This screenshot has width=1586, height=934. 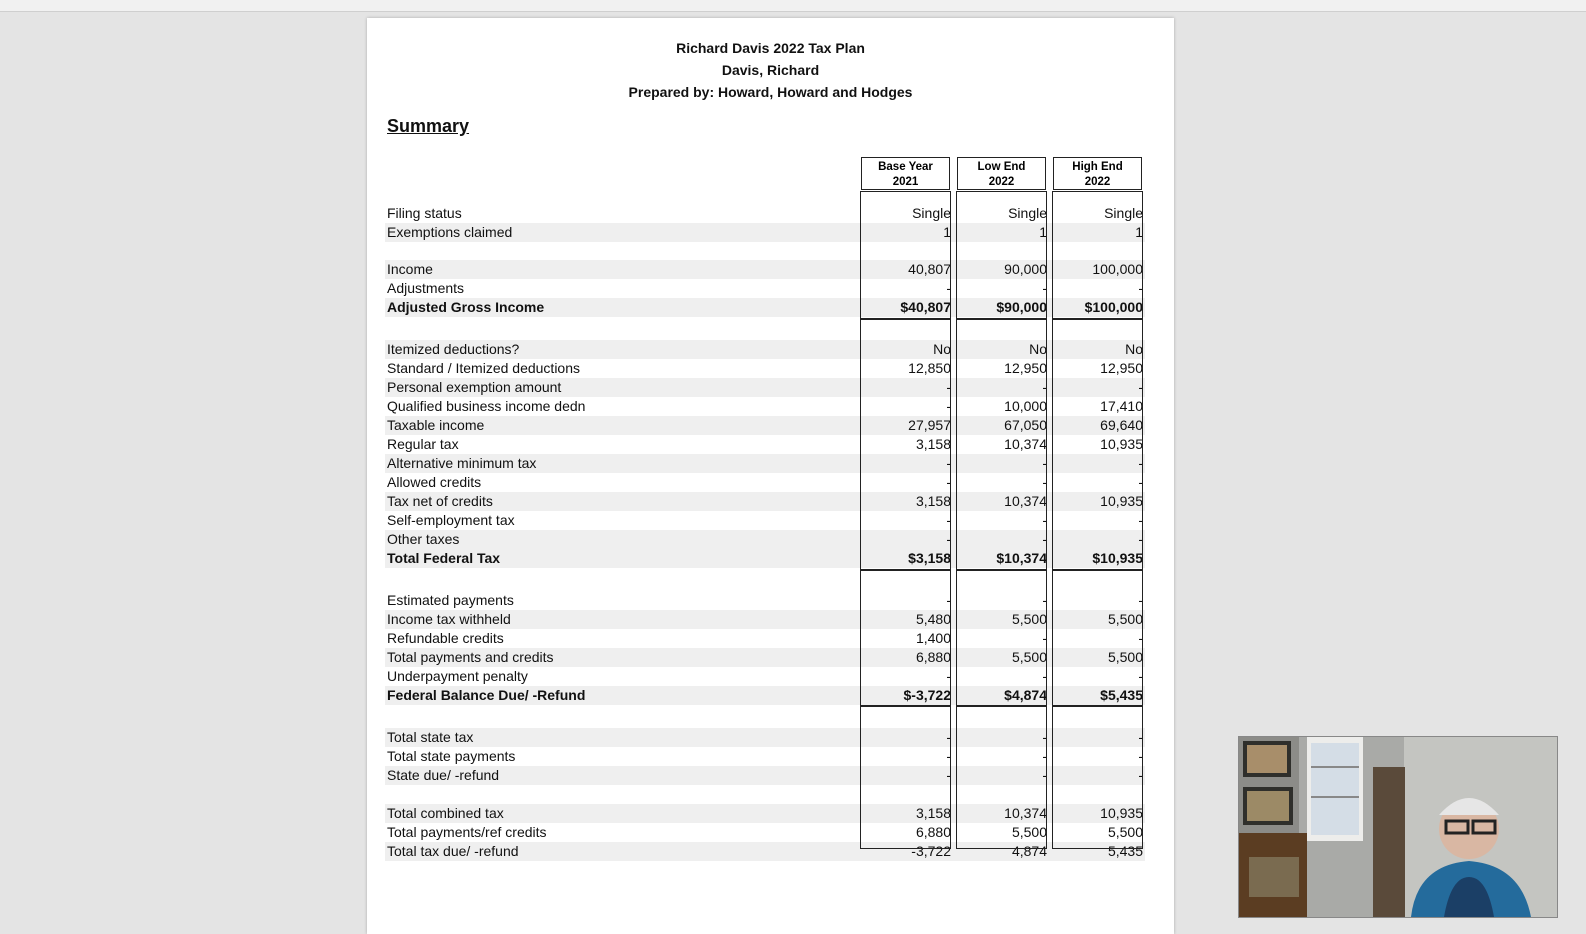 What do you see at coordinates (929, 558) in the screenshot?
I see `cell-value: $3,158` at bounding box center [929, 558].